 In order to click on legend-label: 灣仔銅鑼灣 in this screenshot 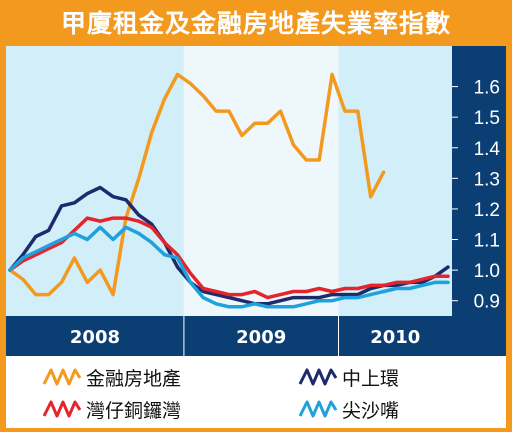, I will do `click(134, 410)`.